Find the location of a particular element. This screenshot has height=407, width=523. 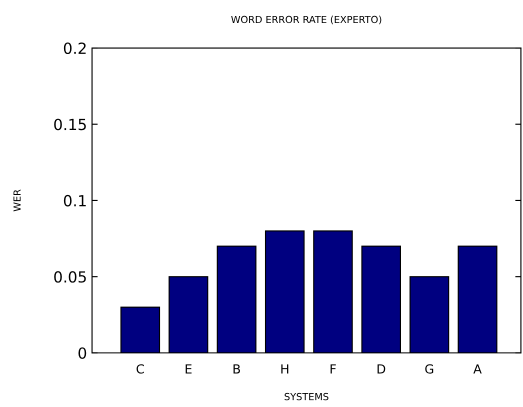

y-tick-label: 0 is located at coordinates (82, 353).